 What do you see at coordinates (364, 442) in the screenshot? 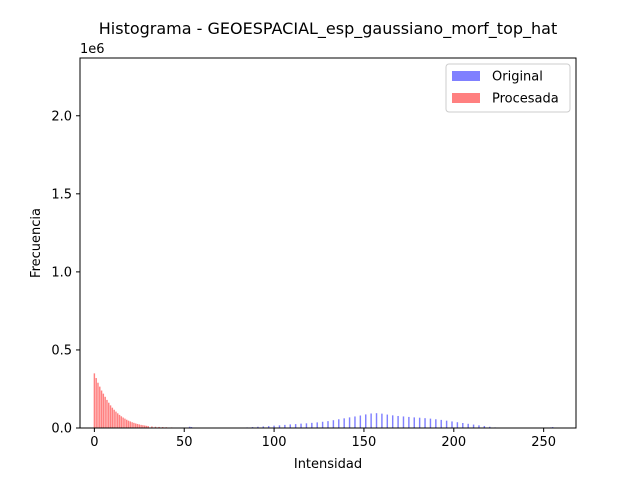
I see `x-tick-label: 150` at bounding box center [364, 442].